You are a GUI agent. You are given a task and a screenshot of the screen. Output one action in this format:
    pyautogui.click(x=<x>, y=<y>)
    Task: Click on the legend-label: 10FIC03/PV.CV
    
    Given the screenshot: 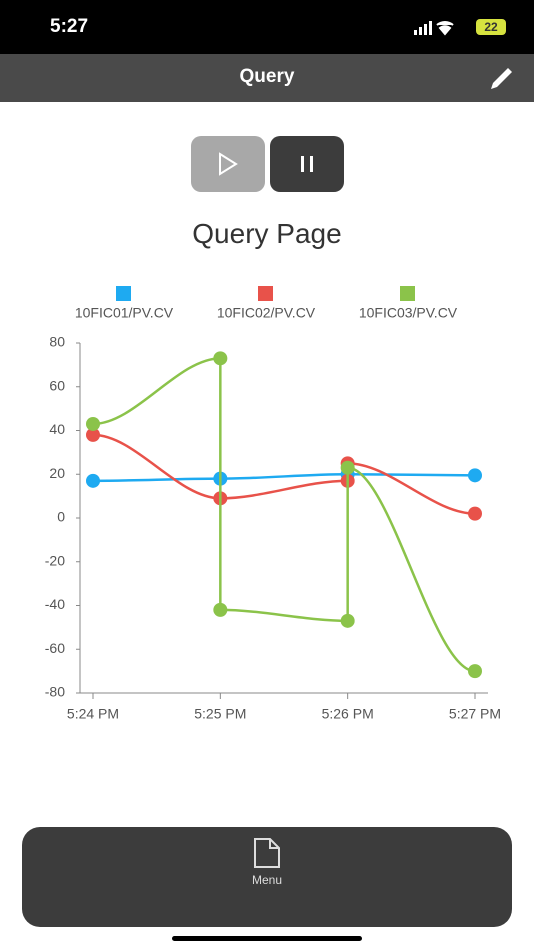 What is the action you would take?
    pyautogui.click(x=408, y=313)
    